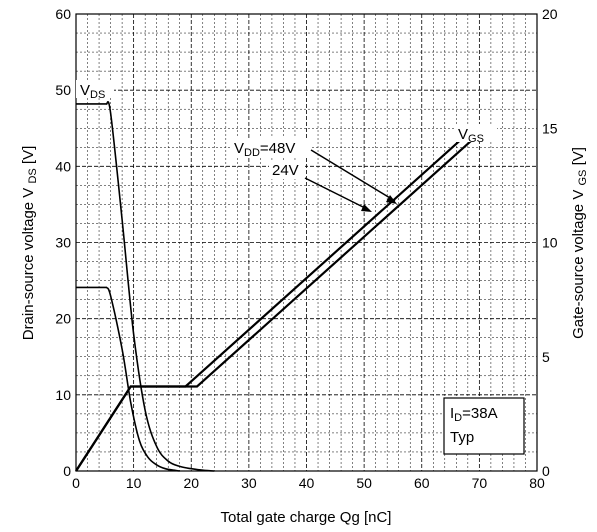 This screenshot has height=532, width=597. I want to click on y-left-tick-label: 20, so click(63, 319).